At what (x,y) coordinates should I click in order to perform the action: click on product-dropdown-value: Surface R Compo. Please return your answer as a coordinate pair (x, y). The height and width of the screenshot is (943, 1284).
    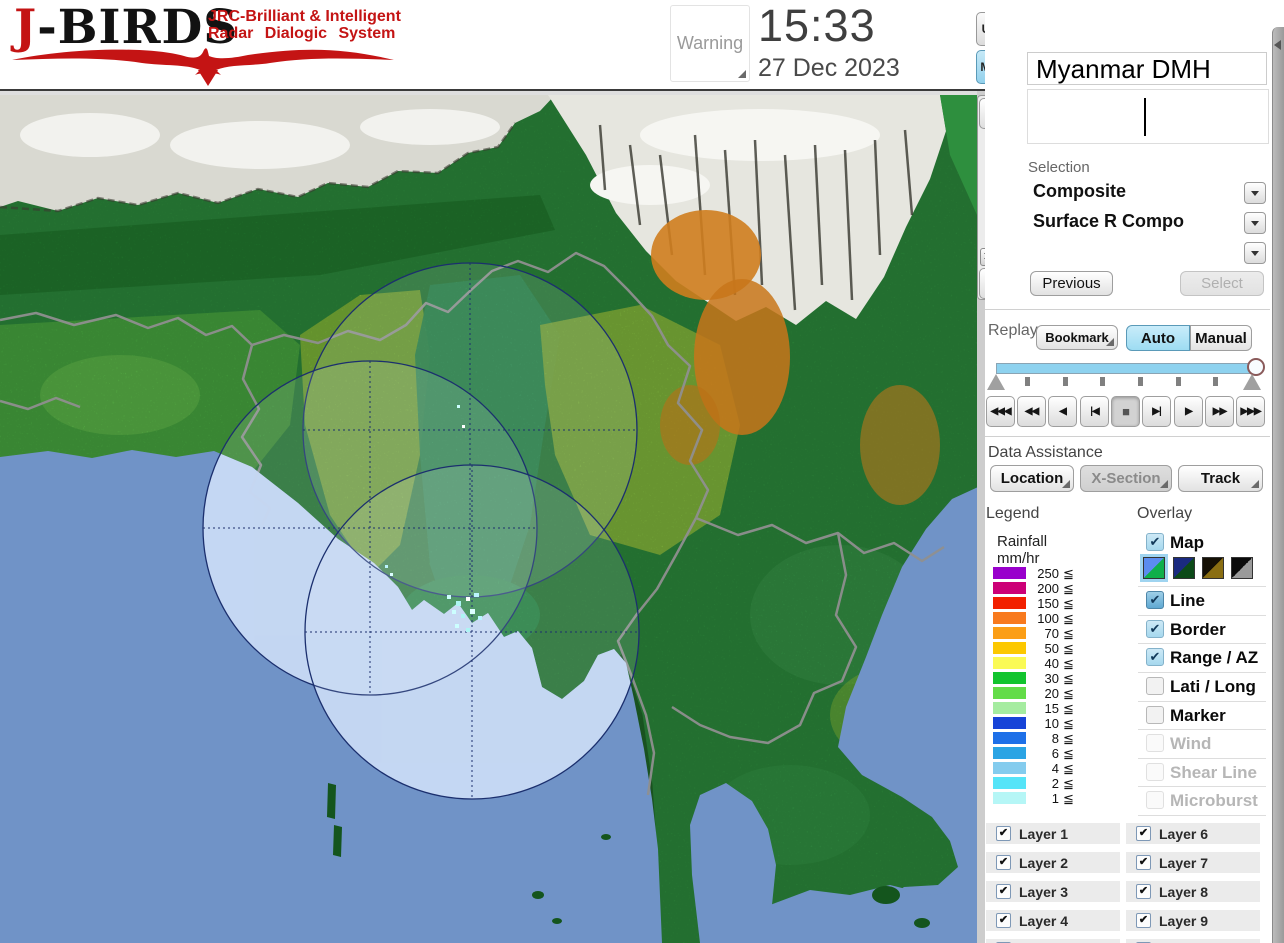
    Looking at the image, I should click on (1109, 221).